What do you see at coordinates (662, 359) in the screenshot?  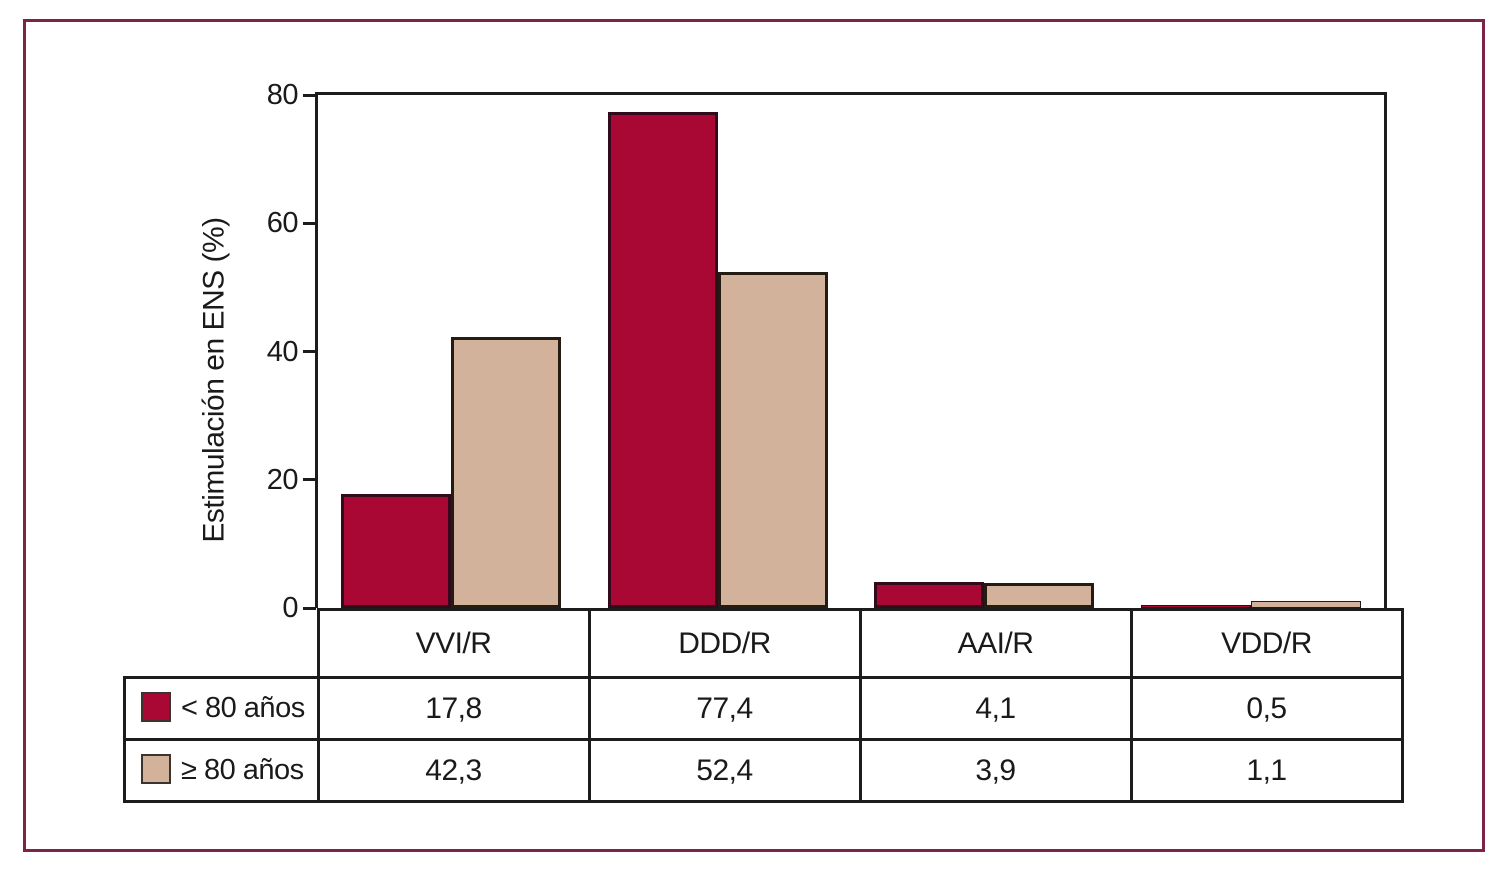 I see `bar-series0-ddd-r` at bounding box center [662, 359].